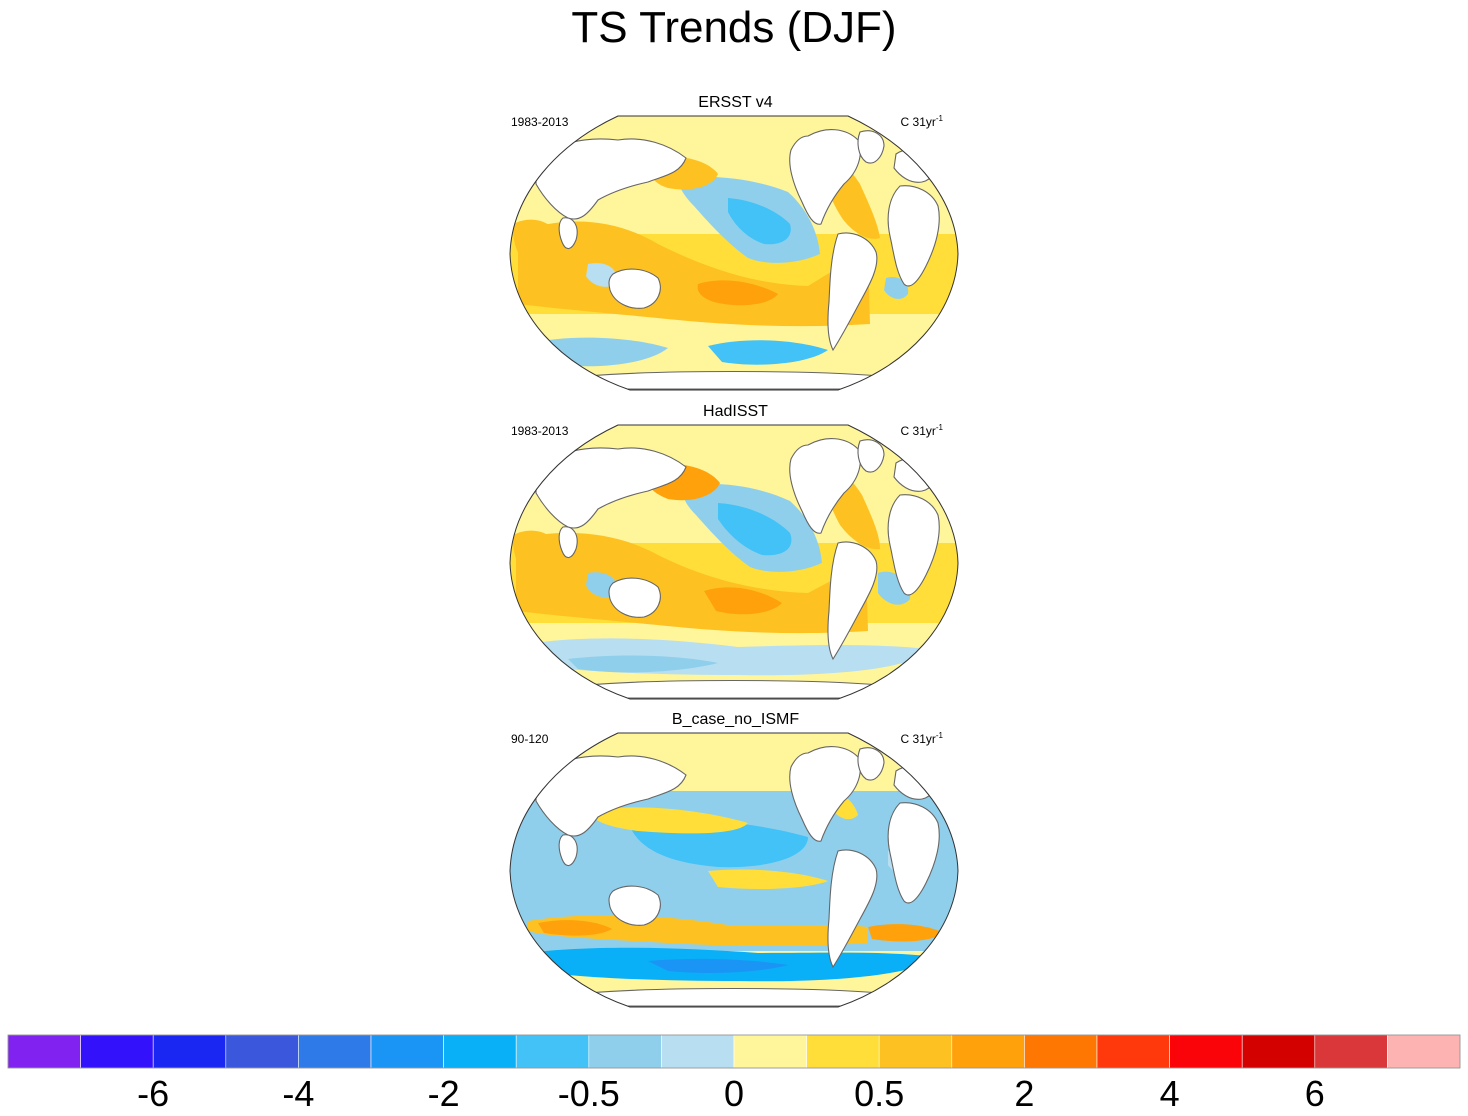 The height and width of the screenshot is (1116, 1468). I want to click on map-panel-ersst: ERSST v4 1983-2013 C 31yr-1, so click(735, 244).